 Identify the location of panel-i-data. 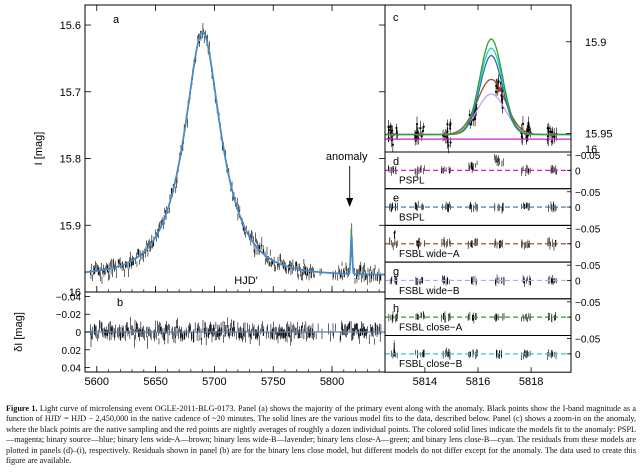
(478, 354).